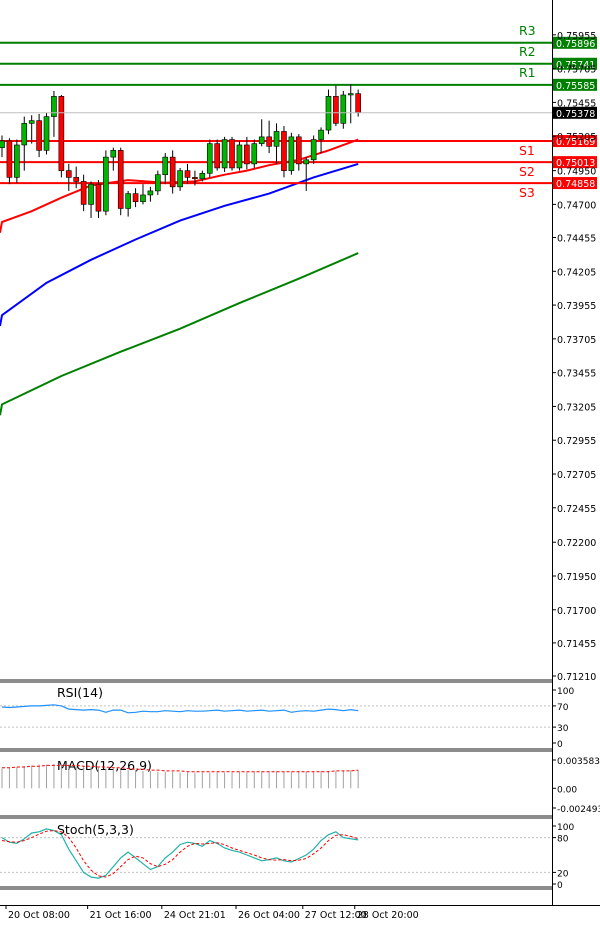 The image size is (600, 930). I want to click on indicator-tick-label: -0.002493, so click(578, 810).